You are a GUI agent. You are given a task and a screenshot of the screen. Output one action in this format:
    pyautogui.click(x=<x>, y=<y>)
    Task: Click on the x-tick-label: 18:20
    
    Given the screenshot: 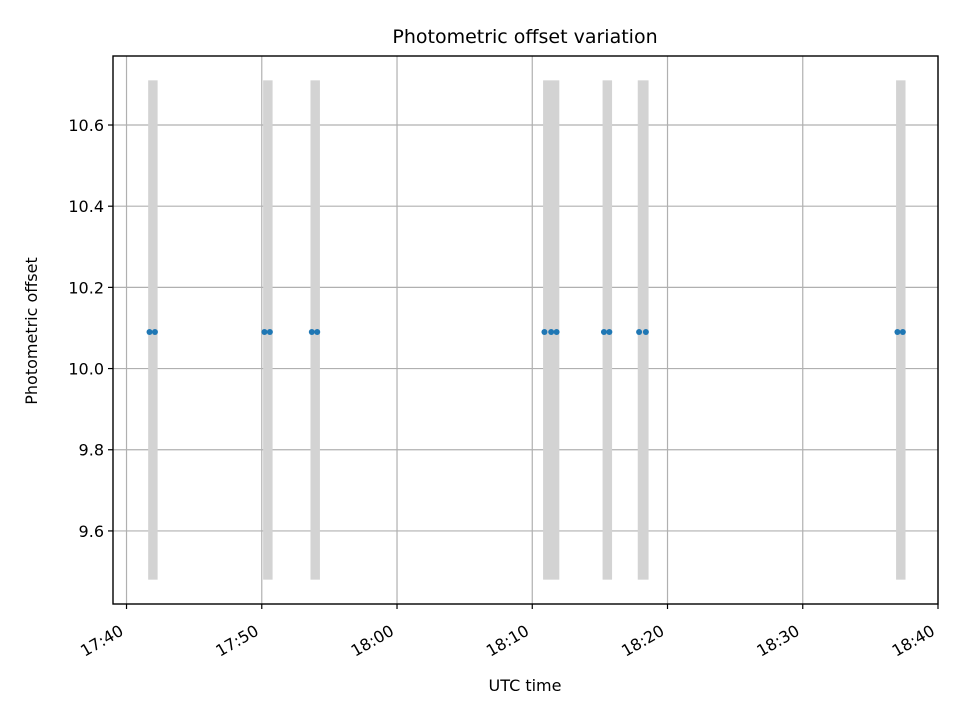 What is the action you would take?
    pyautogui.click(x=642, y=641)
    